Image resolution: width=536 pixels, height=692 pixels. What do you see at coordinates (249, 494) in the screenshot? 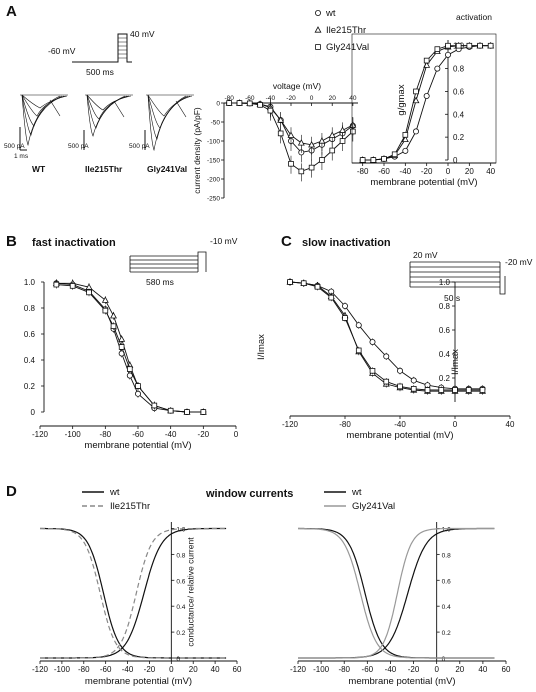
I see `panel-d-title: window currents` at bounding box center [249, 494].